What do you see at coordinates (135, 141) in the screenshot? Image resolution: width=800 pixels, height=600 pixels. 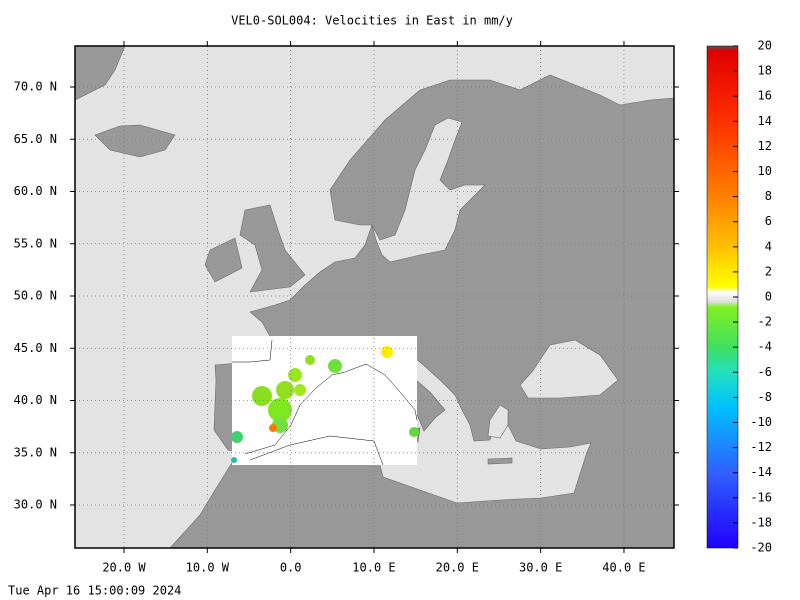 I see `iceland` at bounding box center [135, 141].